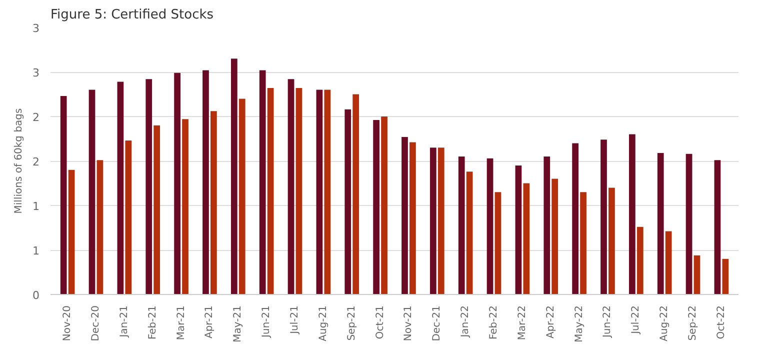 Image resolution: width=758 pixels, height=345 pixels. Describe the element at coordinates (352, 323) in the screenshot. I see `x-tick-label: Sep-21` at that location.